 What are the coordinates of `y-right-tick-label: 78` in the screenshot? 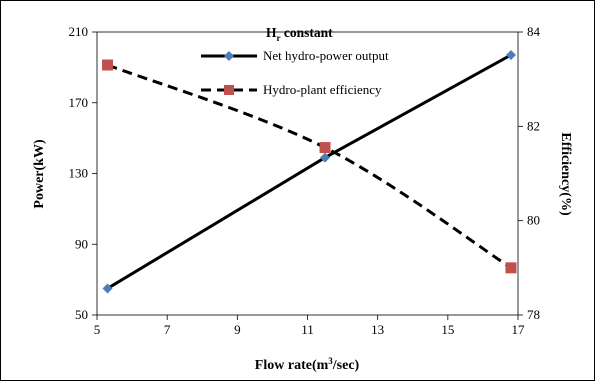 It's located at (533, 314).